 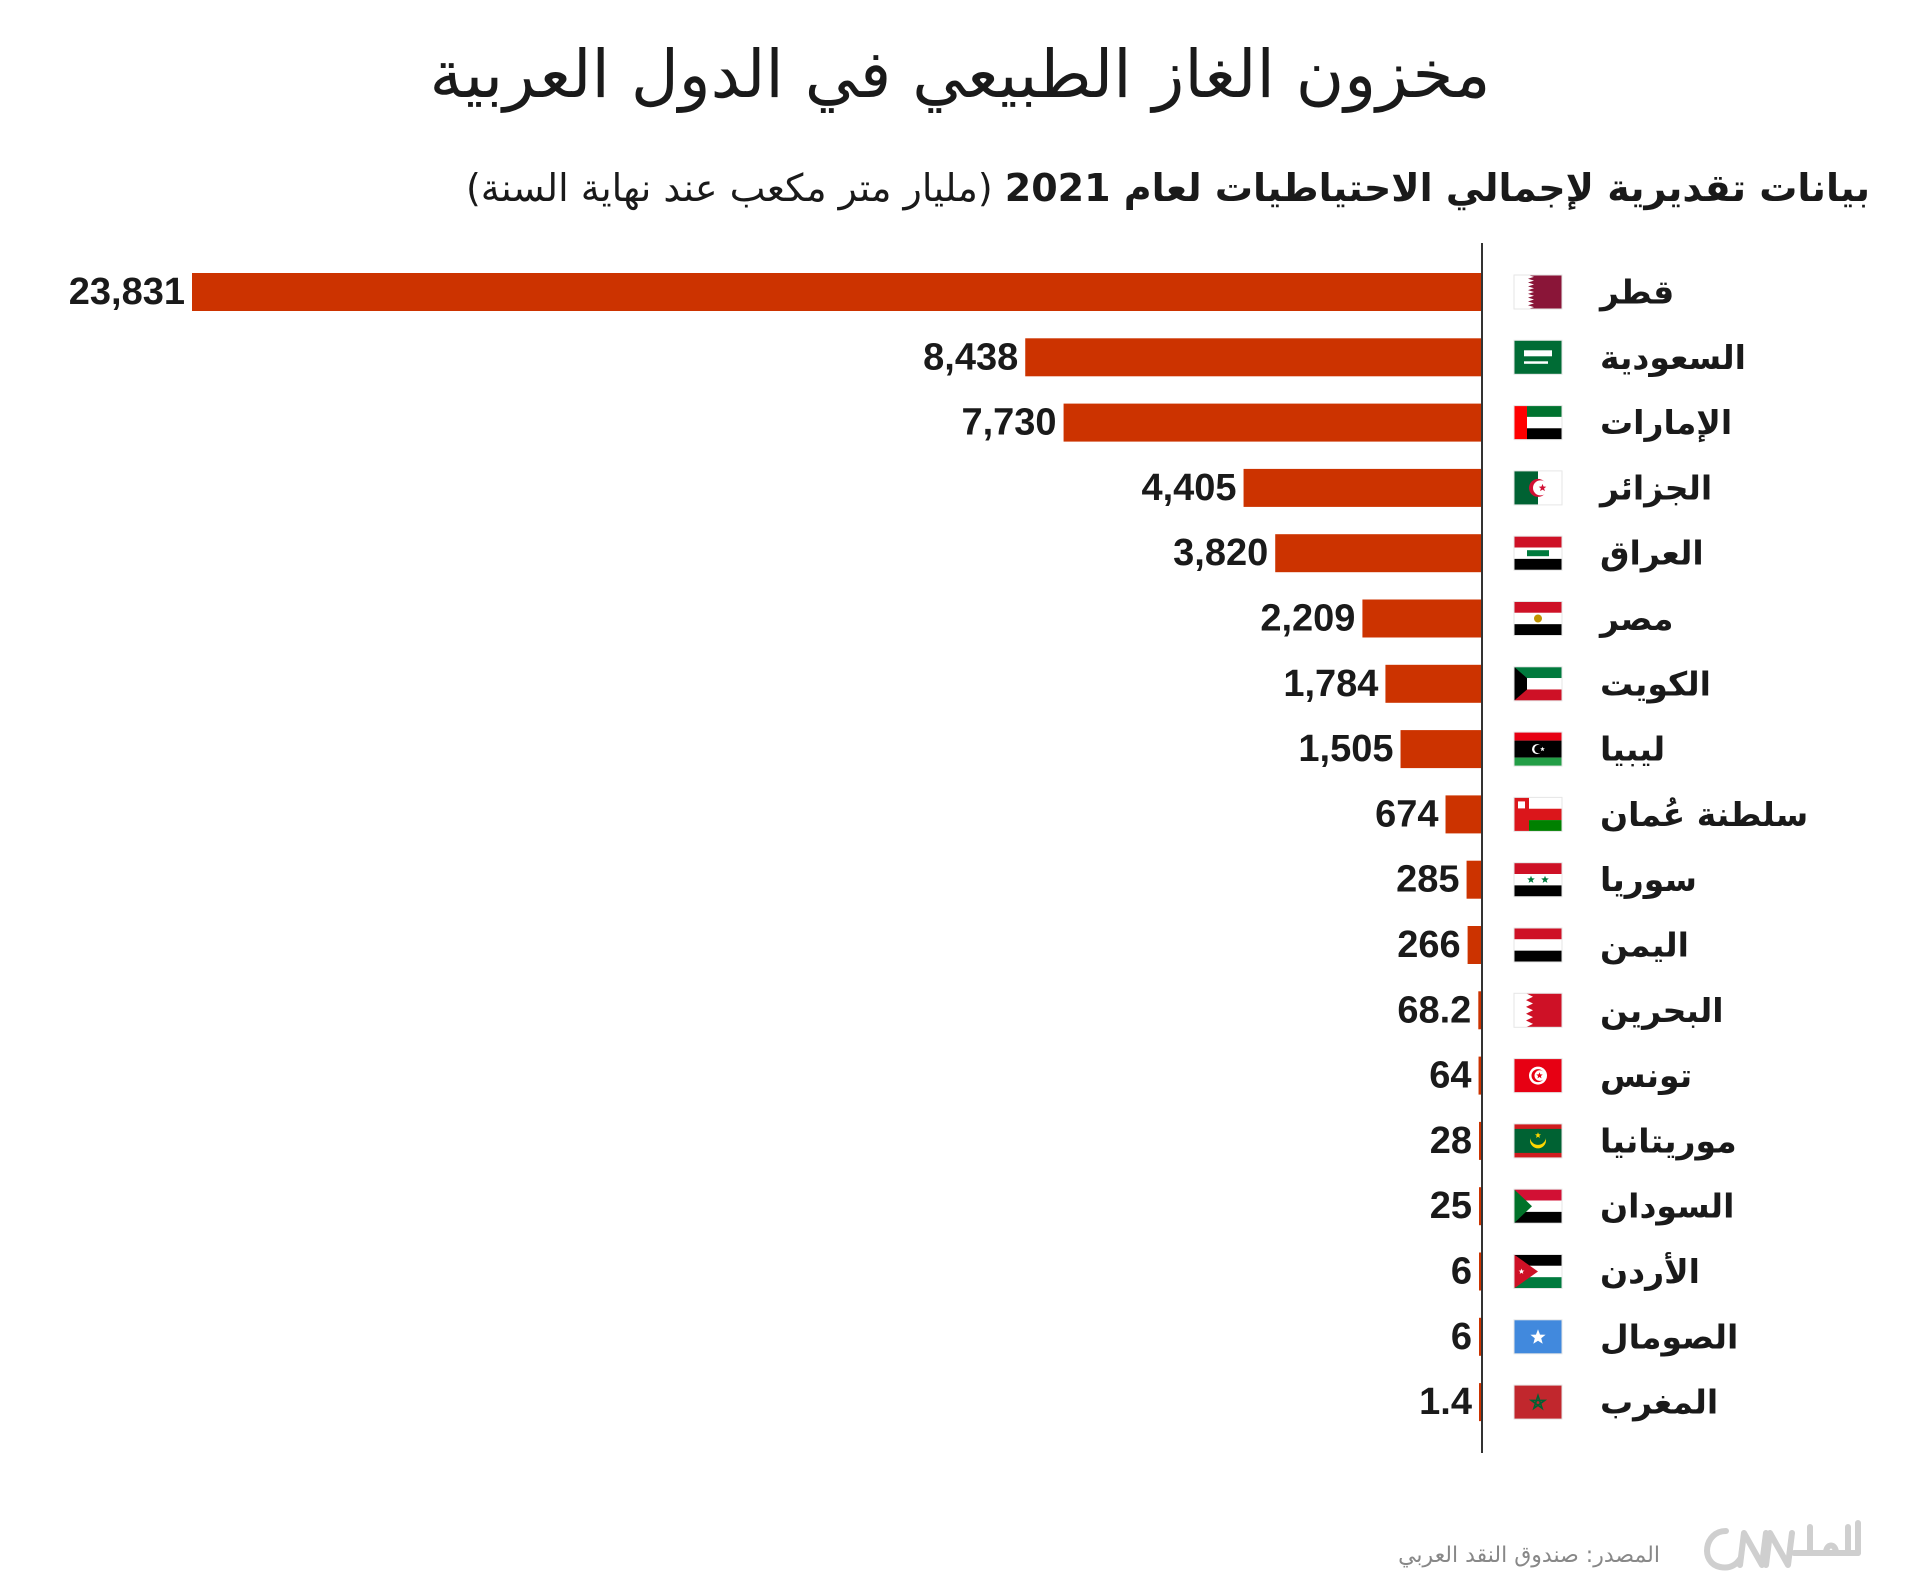 I want to click on country-label-7: ليبيا, so click(x=1632, y=749).